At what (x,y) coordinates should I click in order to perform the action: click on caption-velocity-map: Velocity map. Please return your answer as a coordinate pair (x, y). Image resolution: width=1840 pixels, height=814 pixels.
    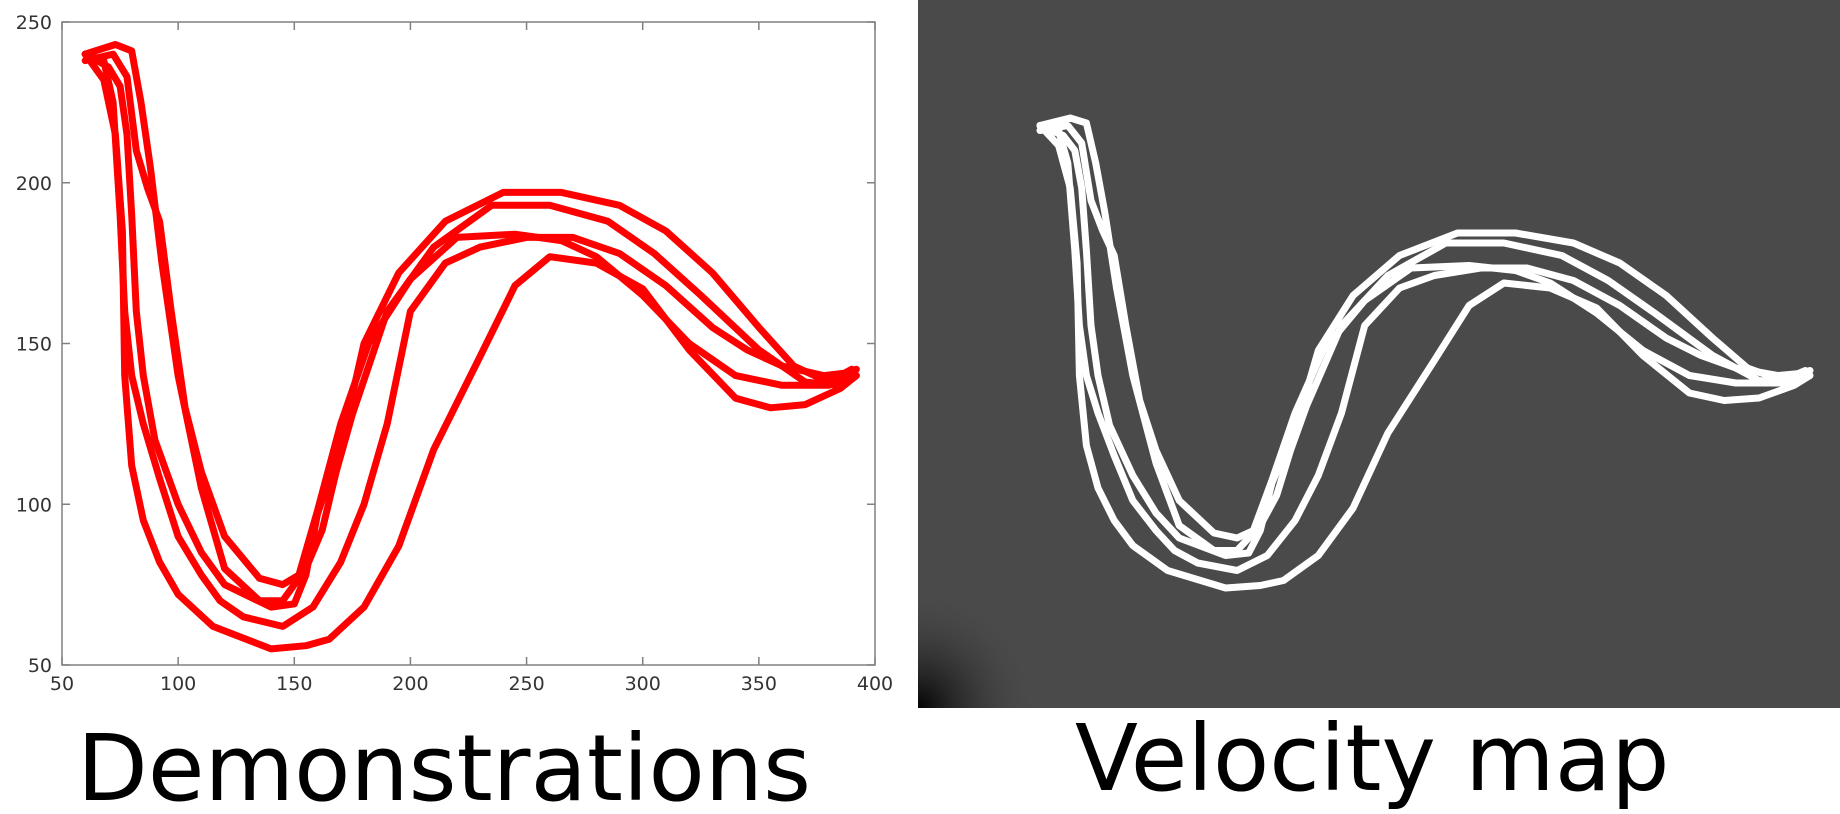
    Looking at the image, I should click on (1372, 758).